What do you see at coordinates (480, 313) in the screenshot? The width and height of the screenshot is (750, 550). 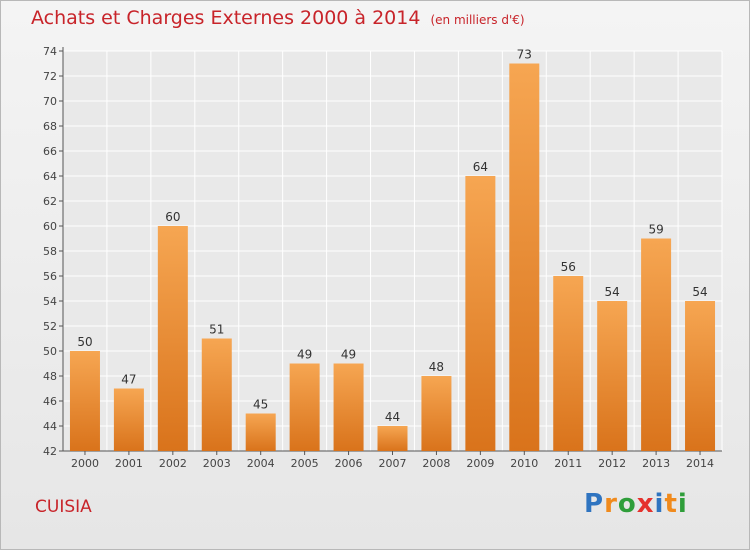 I see `bar-2009` at bounding box center [480, 313].